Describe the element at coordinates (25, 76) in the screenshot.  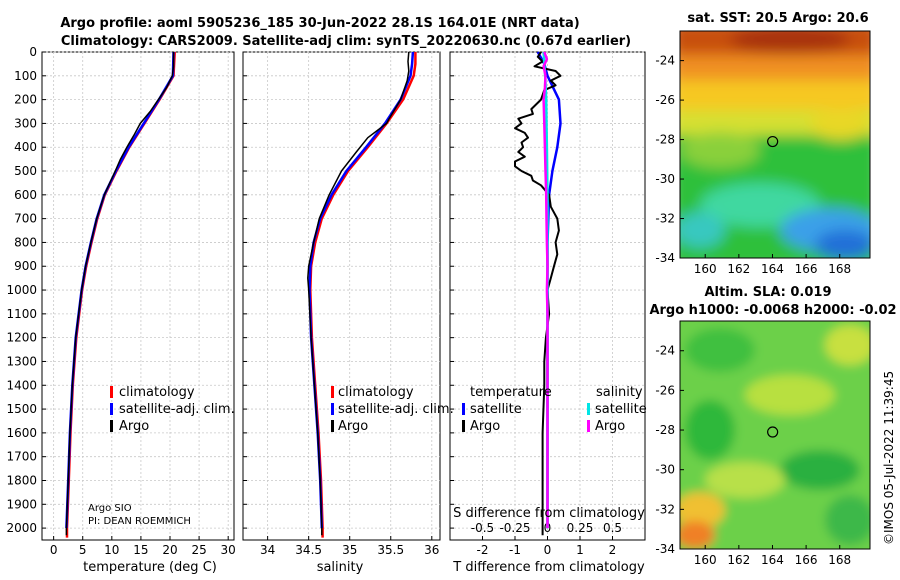
I see `y-tick-label: 100` at that location.